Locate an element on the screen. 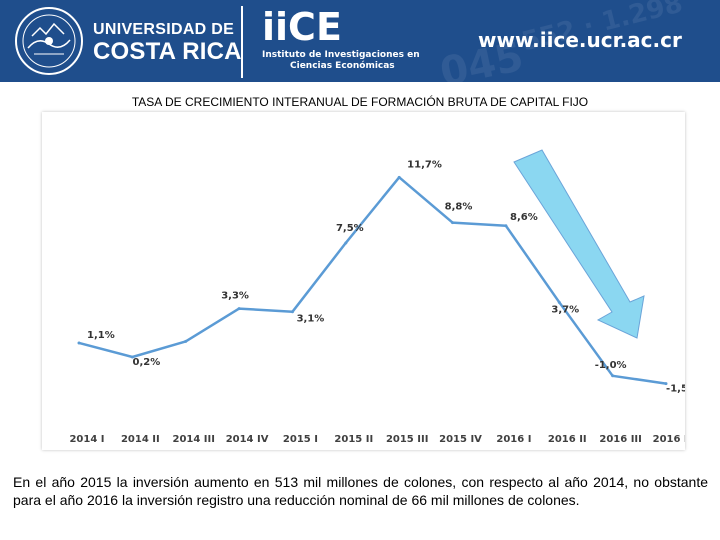 This screenshot has height=540, width=720. university-name: UNIVERSIDAD DE COSTA RICA is located at coordinates (167, 43).